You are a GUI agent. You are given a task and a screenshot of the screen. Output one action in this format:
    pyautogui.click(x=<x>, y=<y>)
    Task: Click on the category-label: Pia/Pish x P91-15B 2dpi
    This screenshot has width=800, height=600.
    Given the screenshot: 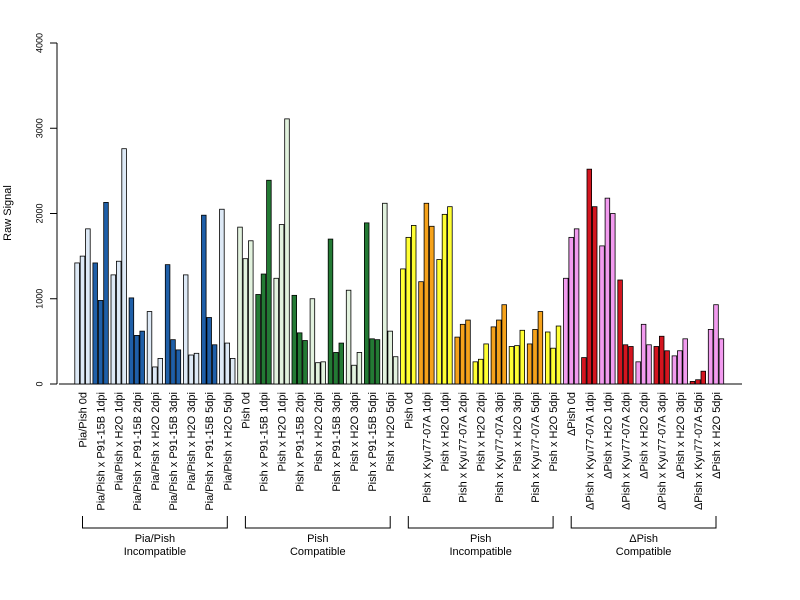 What is the action you would take?
    pyautogui.click(x=138, y=451)
    